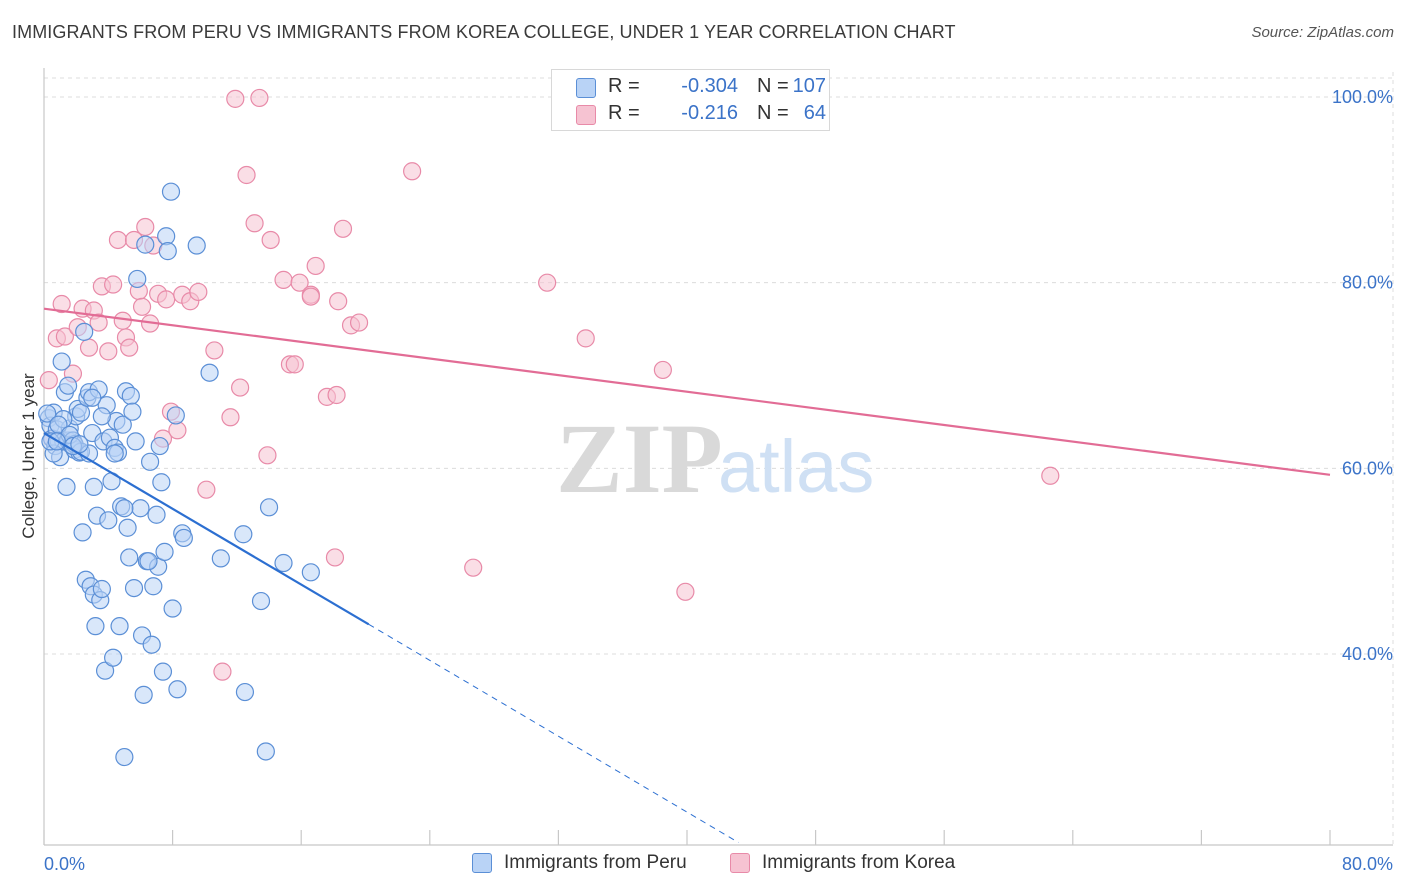  What do you see at coordinates (1367, 283) in the screenshot?
I see `y-tick-label: 80.0%` at bounding box center [1367, 283].